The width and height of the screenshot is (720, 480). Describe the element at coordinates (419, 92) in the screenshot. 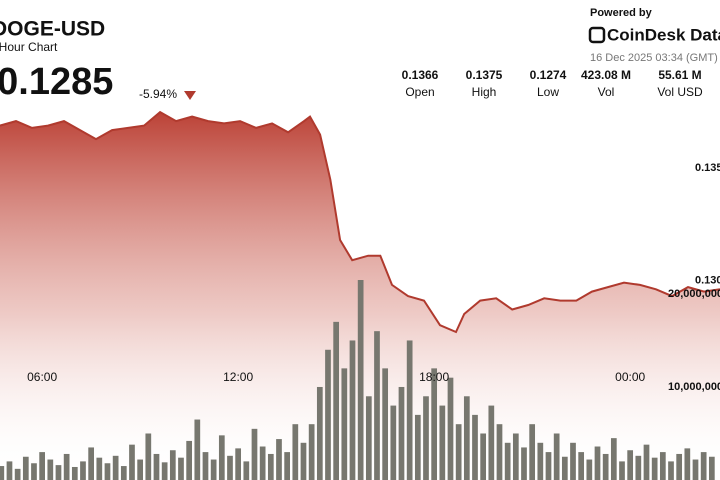

I see `stat-label: Open` at that location.